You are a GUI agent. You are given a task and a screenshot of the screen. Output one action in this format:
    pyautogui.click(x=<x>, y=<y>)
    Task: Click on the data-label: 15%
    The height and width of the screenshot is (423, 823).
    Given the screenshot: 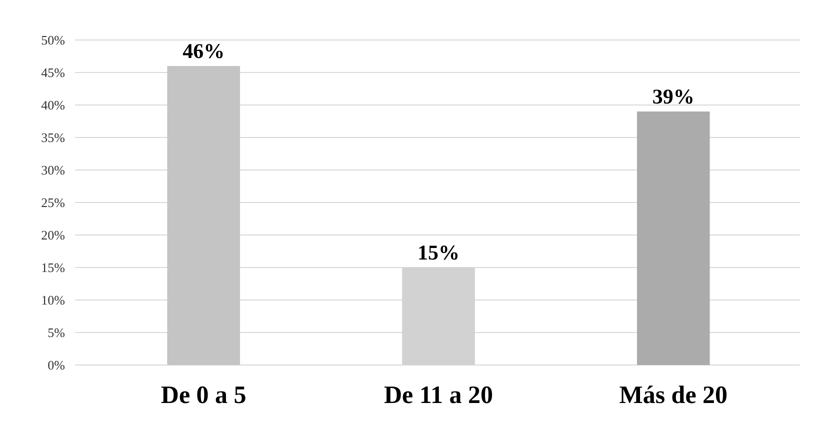 What is the action you would take?
    pyautogui.click(x=439, y=252)
    